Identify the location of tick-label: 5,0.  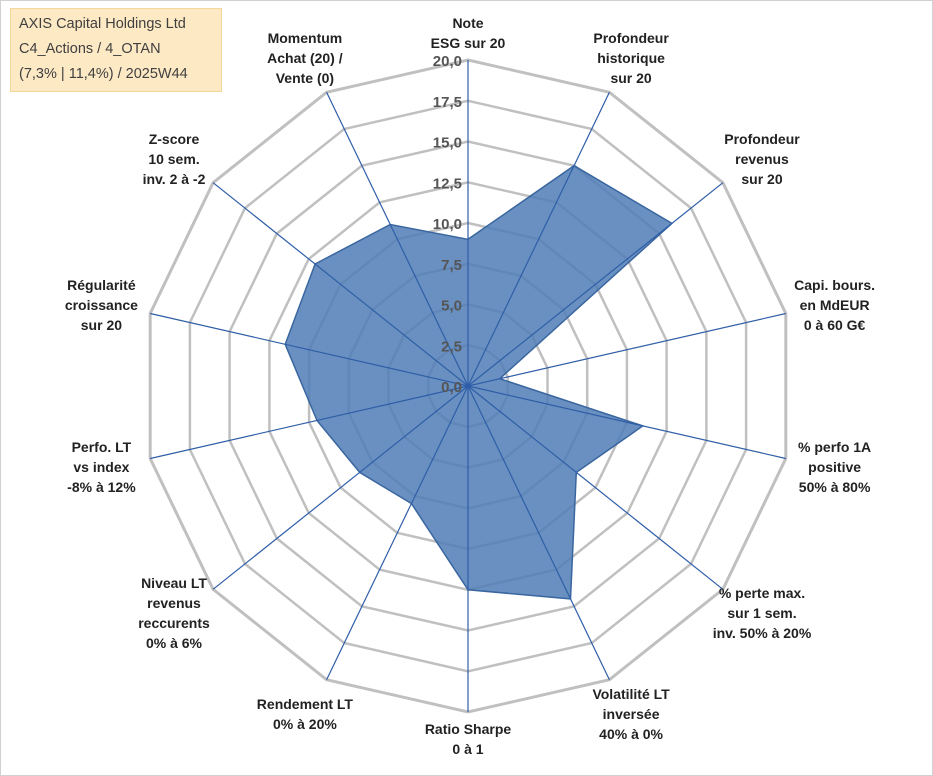
(451, 306).